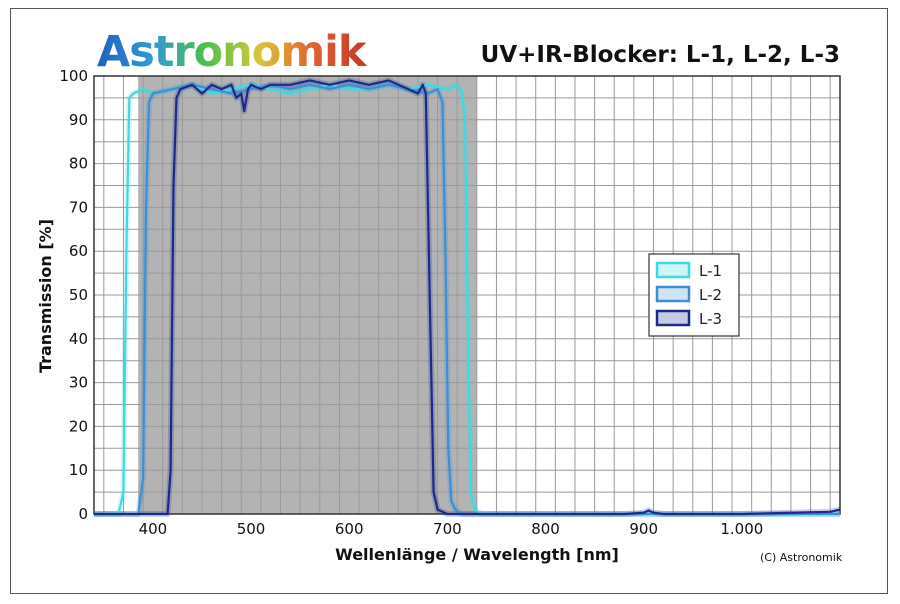 The height and width of the screenshot is (604, 900). Describe the element at coordinates (710, 319) in the screenshot. I see `legend-label: L-3` at that location.